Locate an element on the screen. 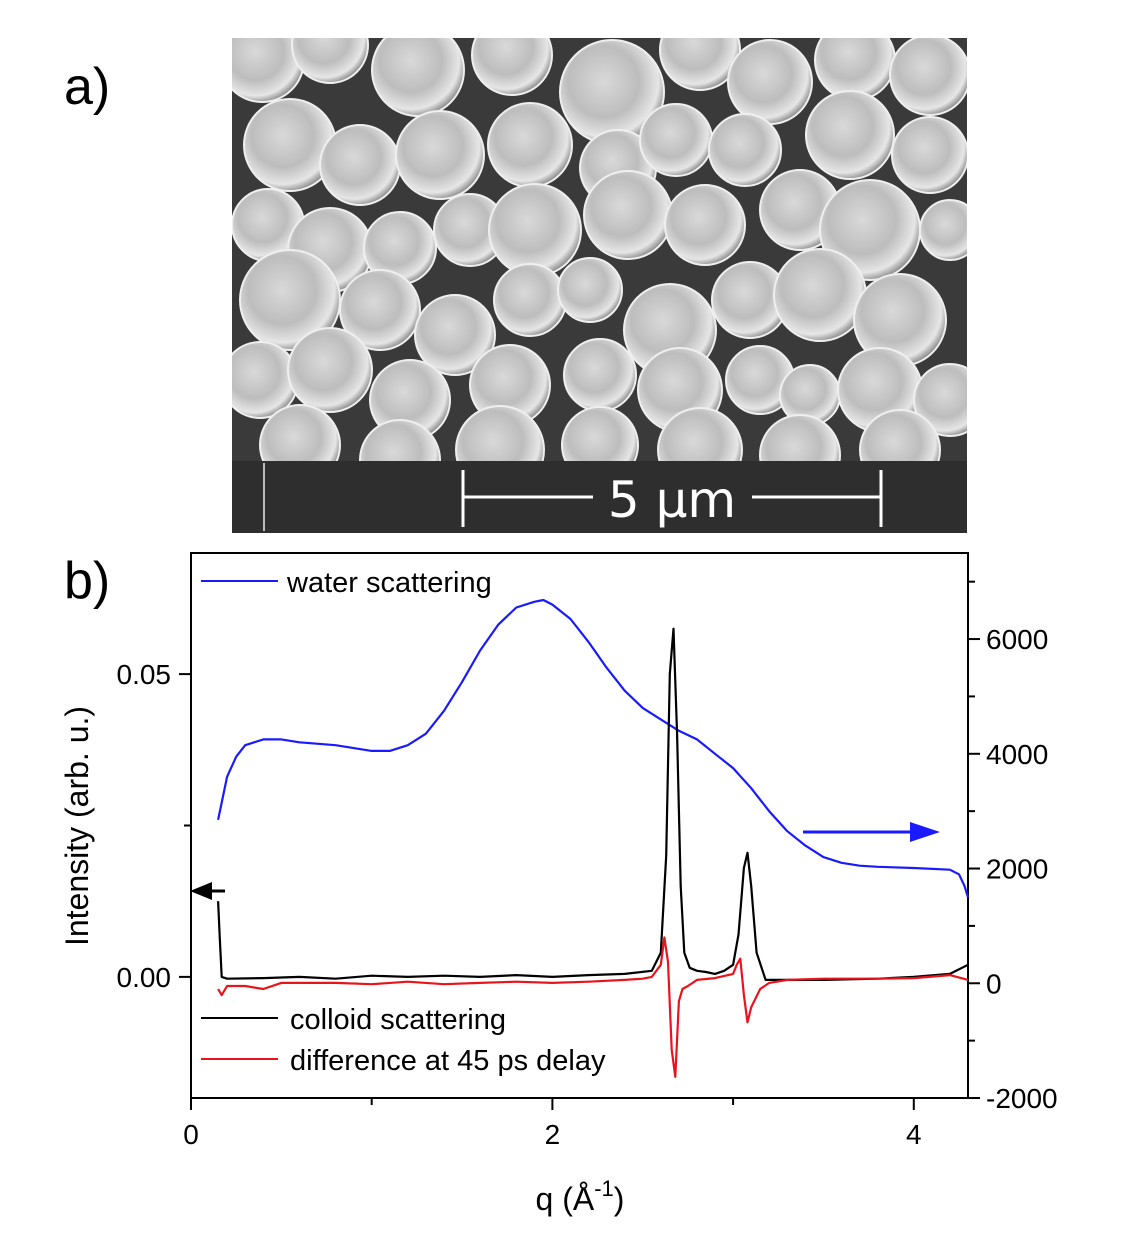 This screenshot has height=1257, width=1122. legend-colloid-label: colloid scattering is located at coordinates (398, 1020).